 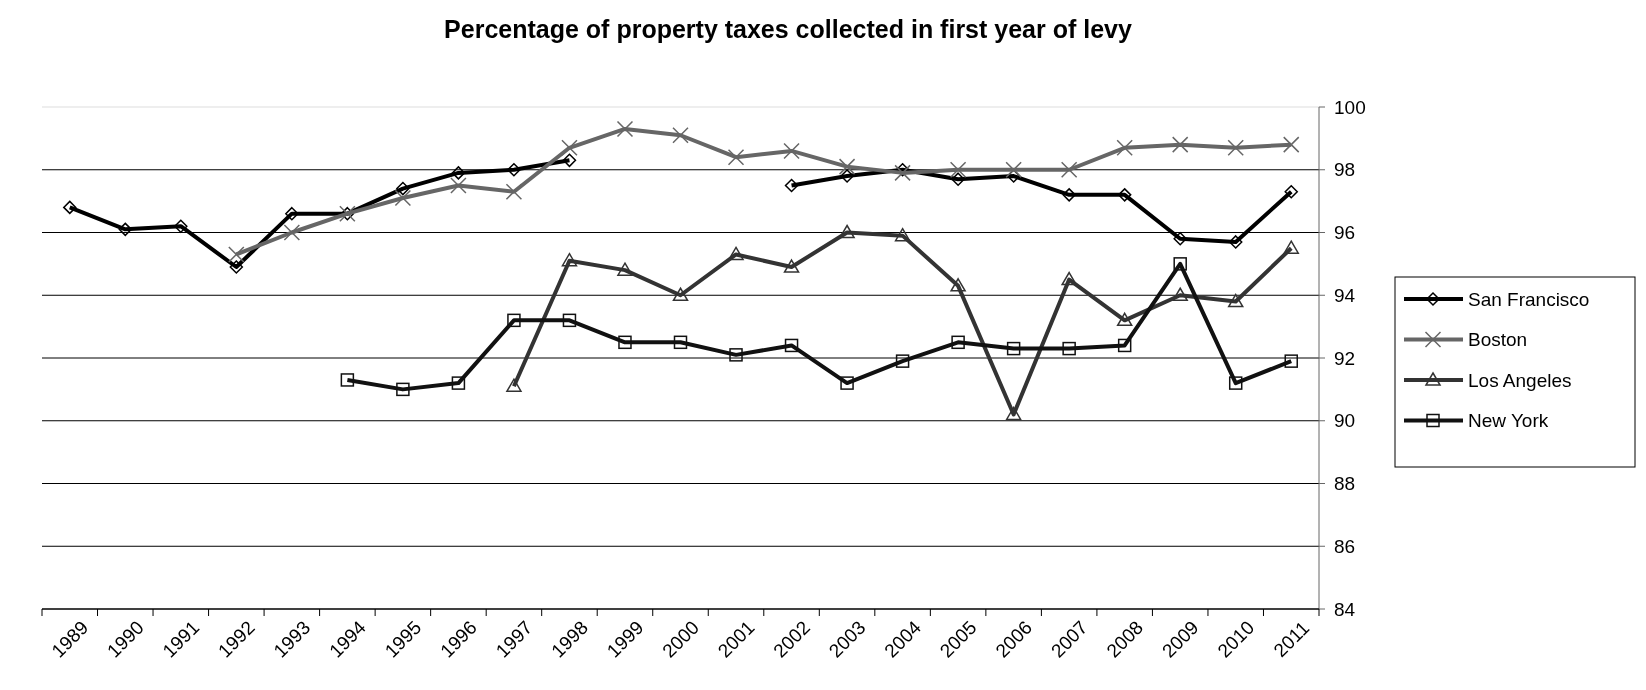 What do you see at coordinates (1508, 421) in the screenshot?
I see `legend-label: New York` at bounding box center [1508, 421].